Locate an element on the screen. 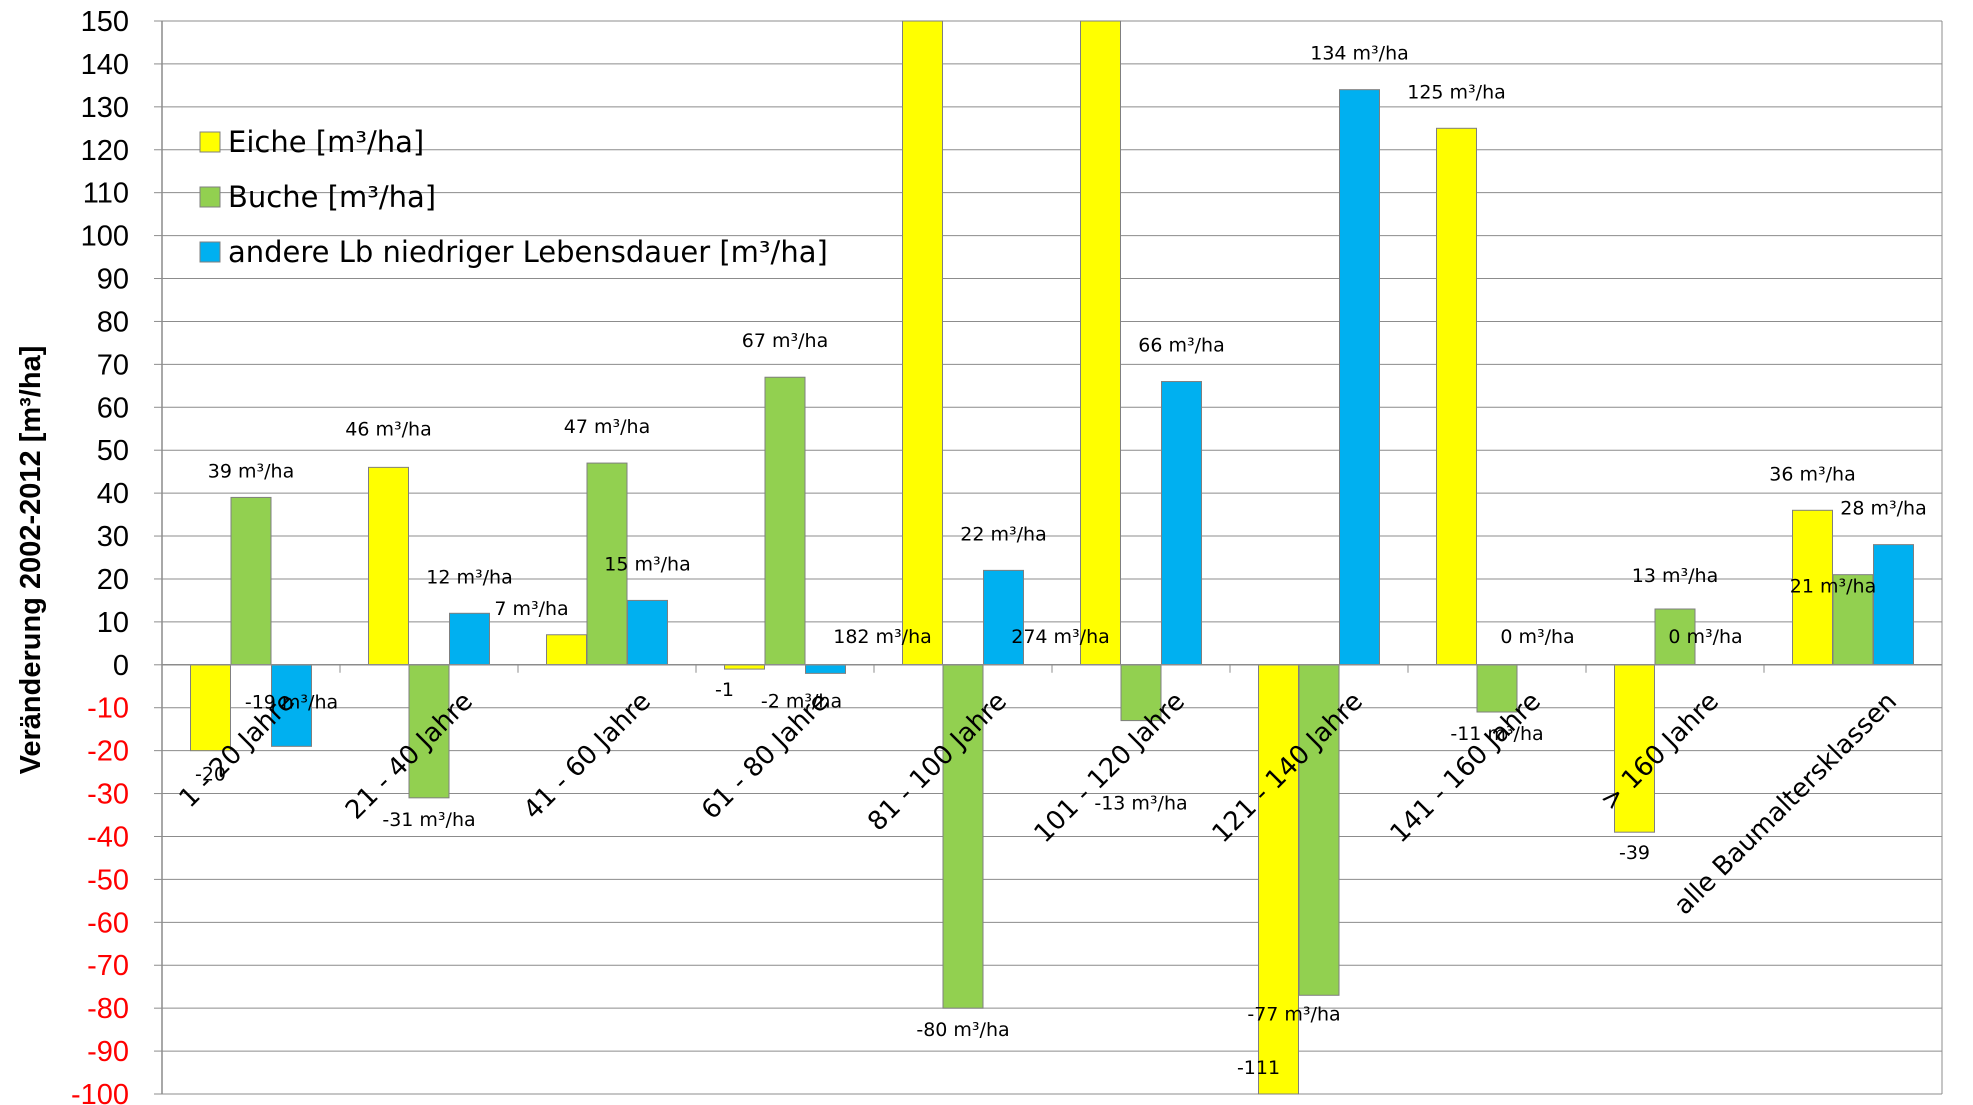 This screenshot has height=1105, width=1973. y-tick-label: -50 is located at coordinates (108, 880).